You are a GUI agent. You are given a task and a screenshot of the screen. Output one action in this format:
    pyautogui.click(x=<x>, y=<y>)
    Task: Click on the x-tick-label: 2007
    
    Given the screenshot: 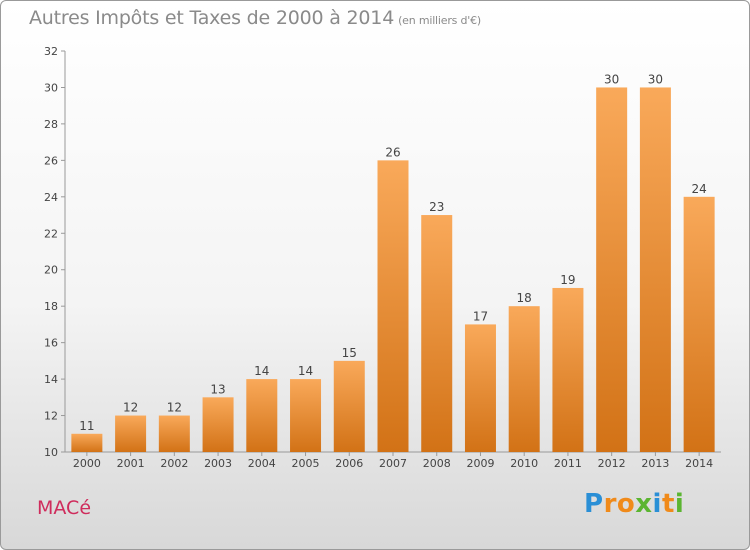 What is the action you would take?
    pyautogui.click(x=393, y=463)
    